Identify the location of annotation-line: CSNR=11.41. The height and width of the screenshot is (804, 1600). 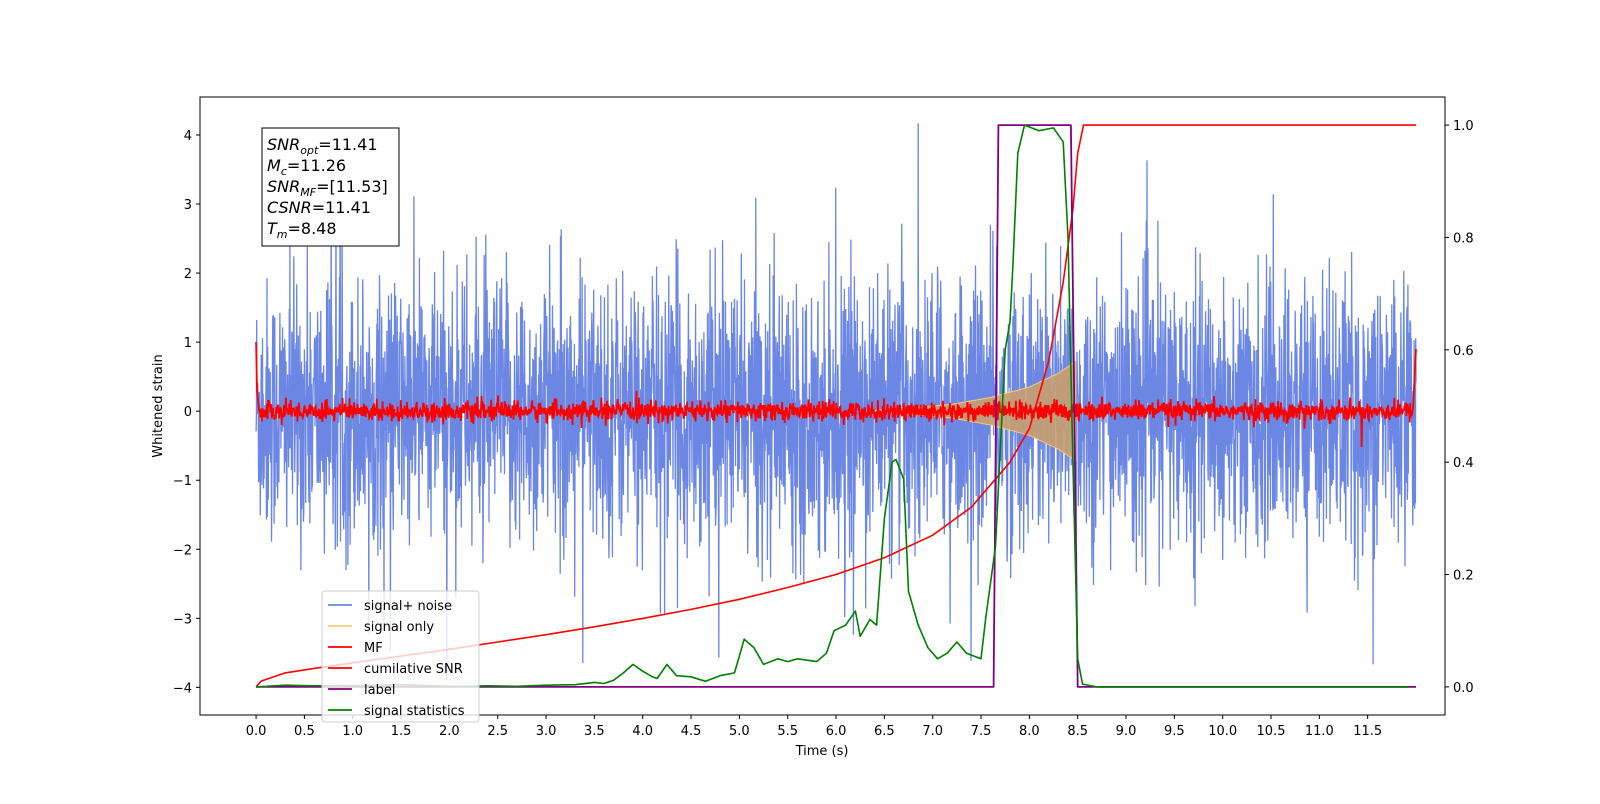
(319, 207).